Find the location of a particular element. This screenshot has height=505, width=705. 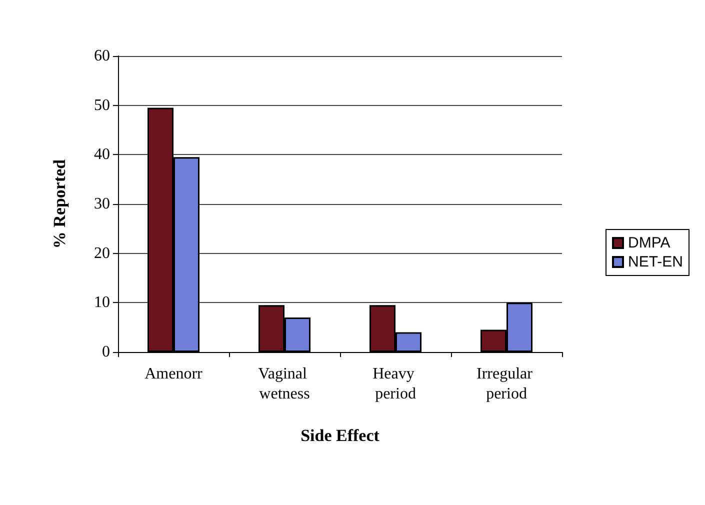

legend-label: DMPA is located at coordinates (649, 243).